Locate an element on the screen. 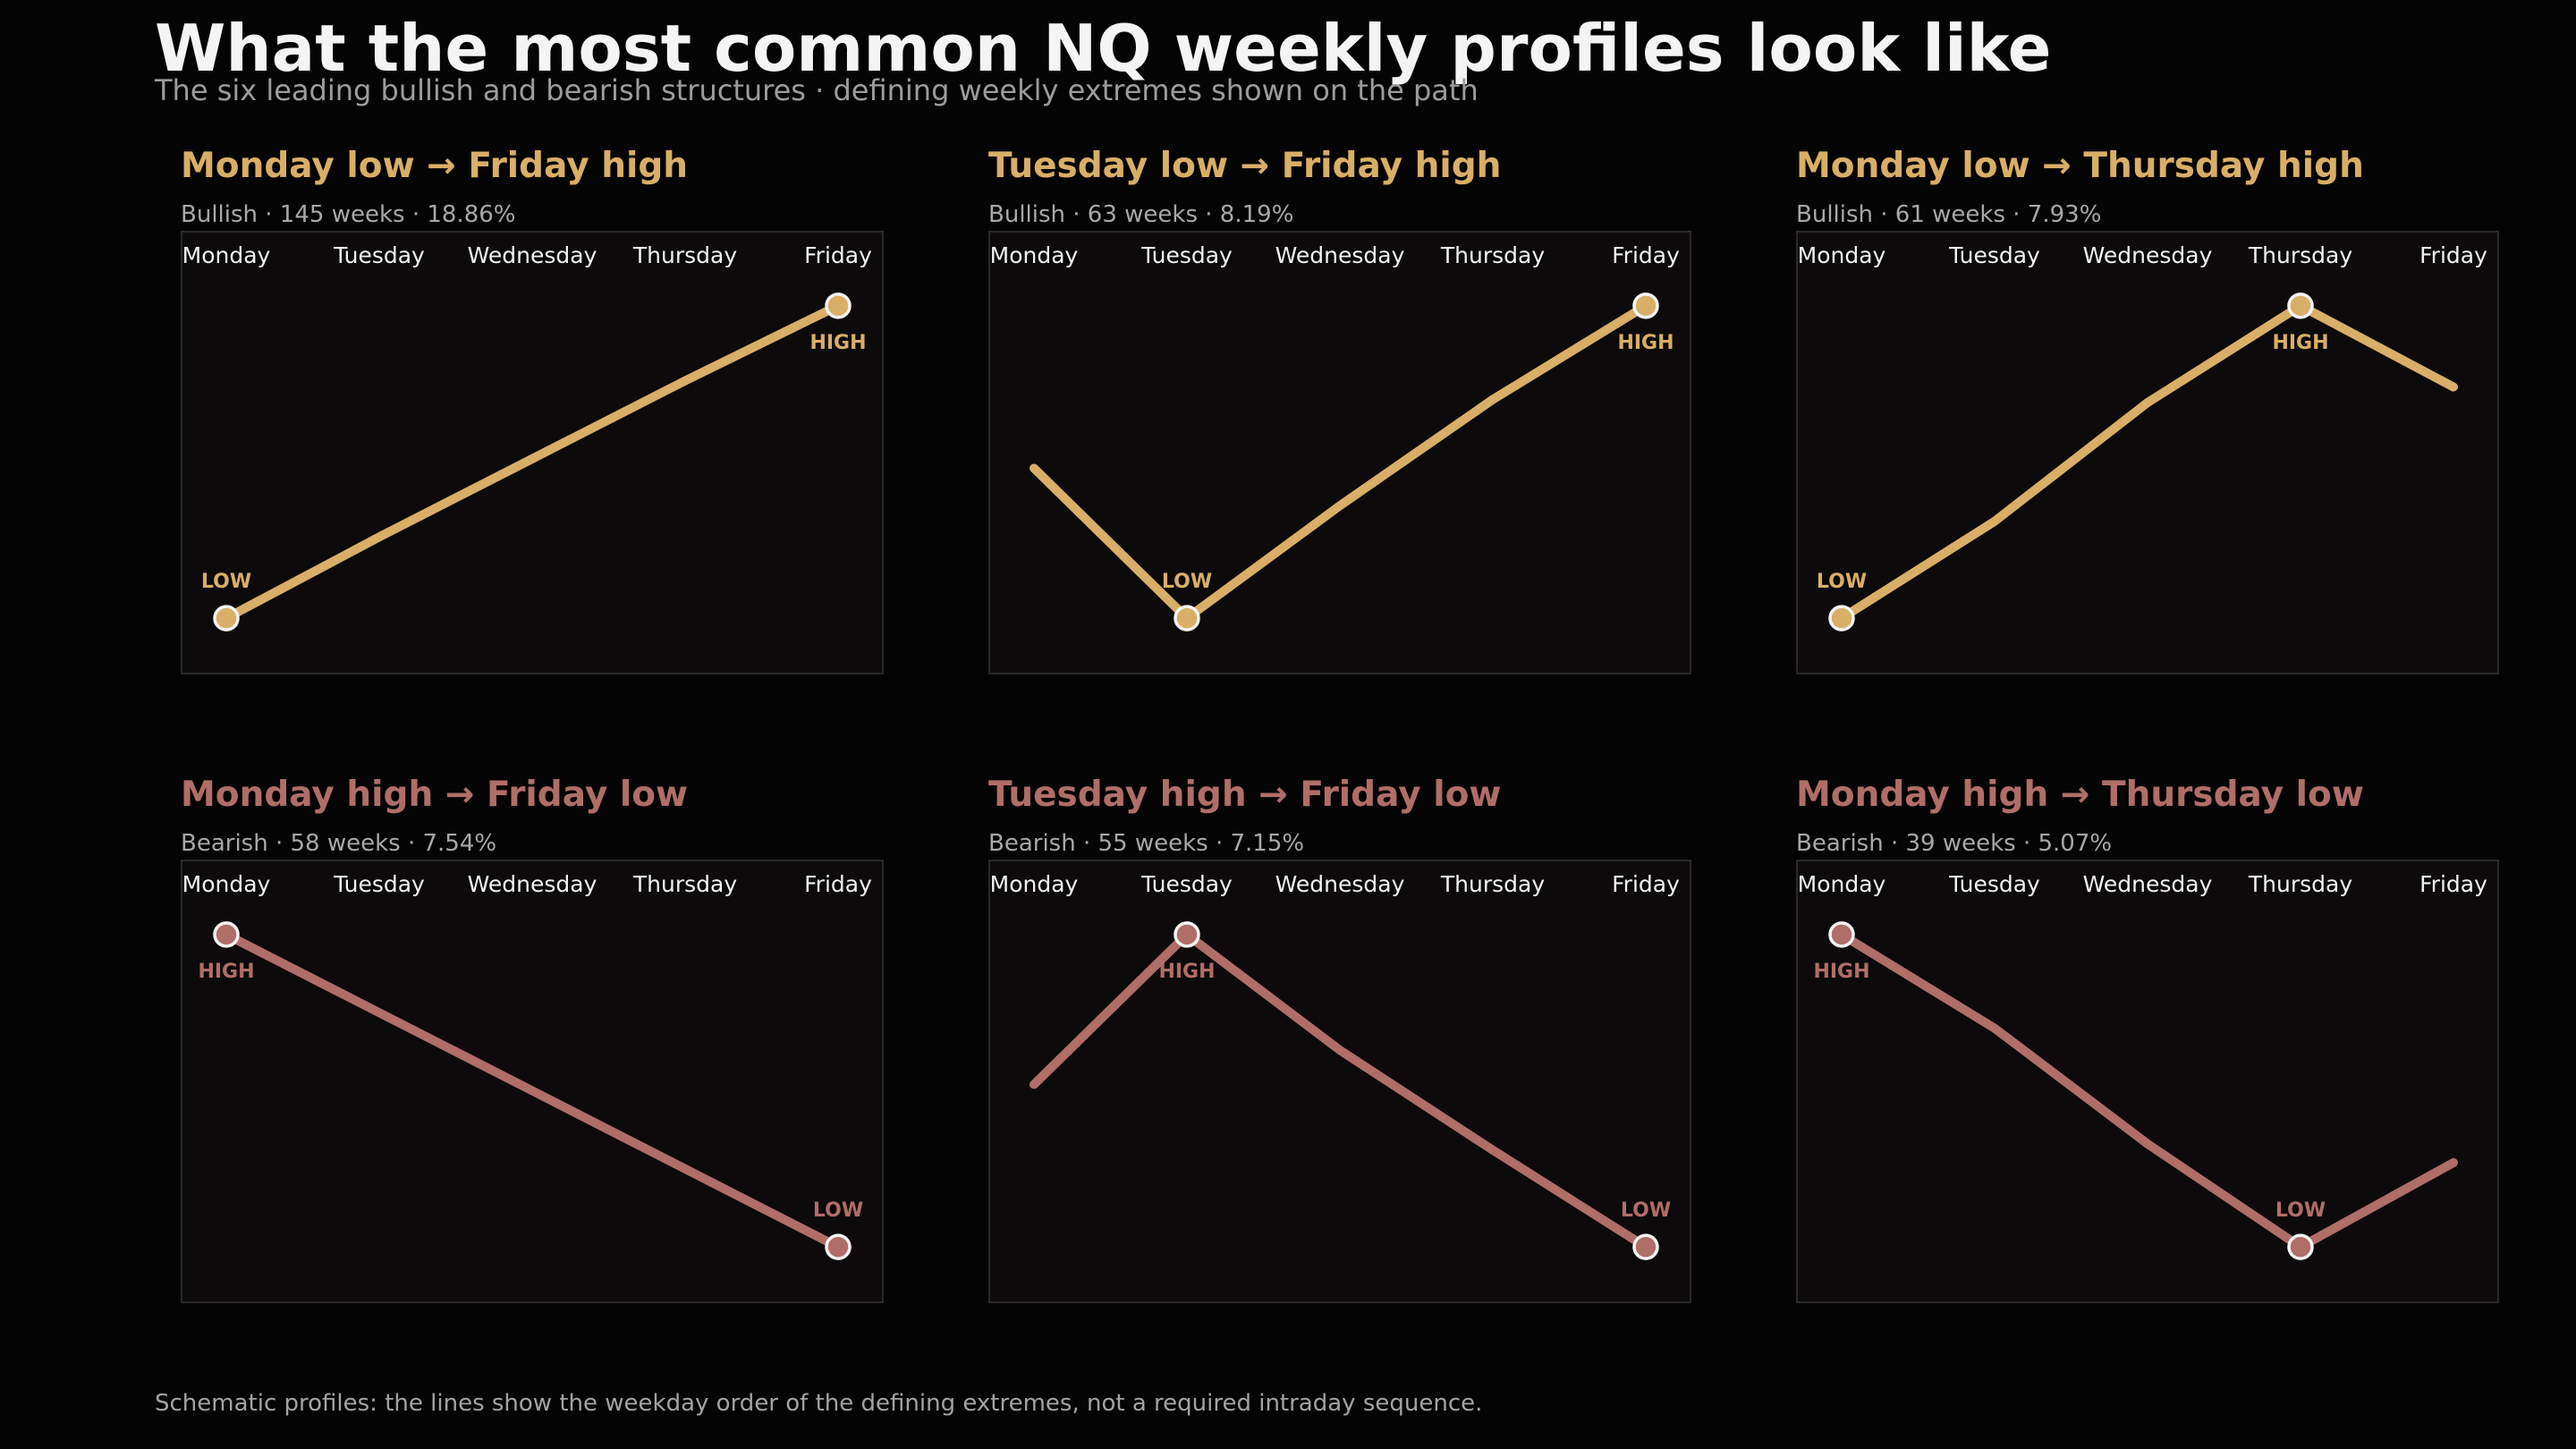 Image resolution: width=2576 pixels, height=1449 pixels. panel-title: Monday low → Thursday high is located at coordinates (2080, 166).